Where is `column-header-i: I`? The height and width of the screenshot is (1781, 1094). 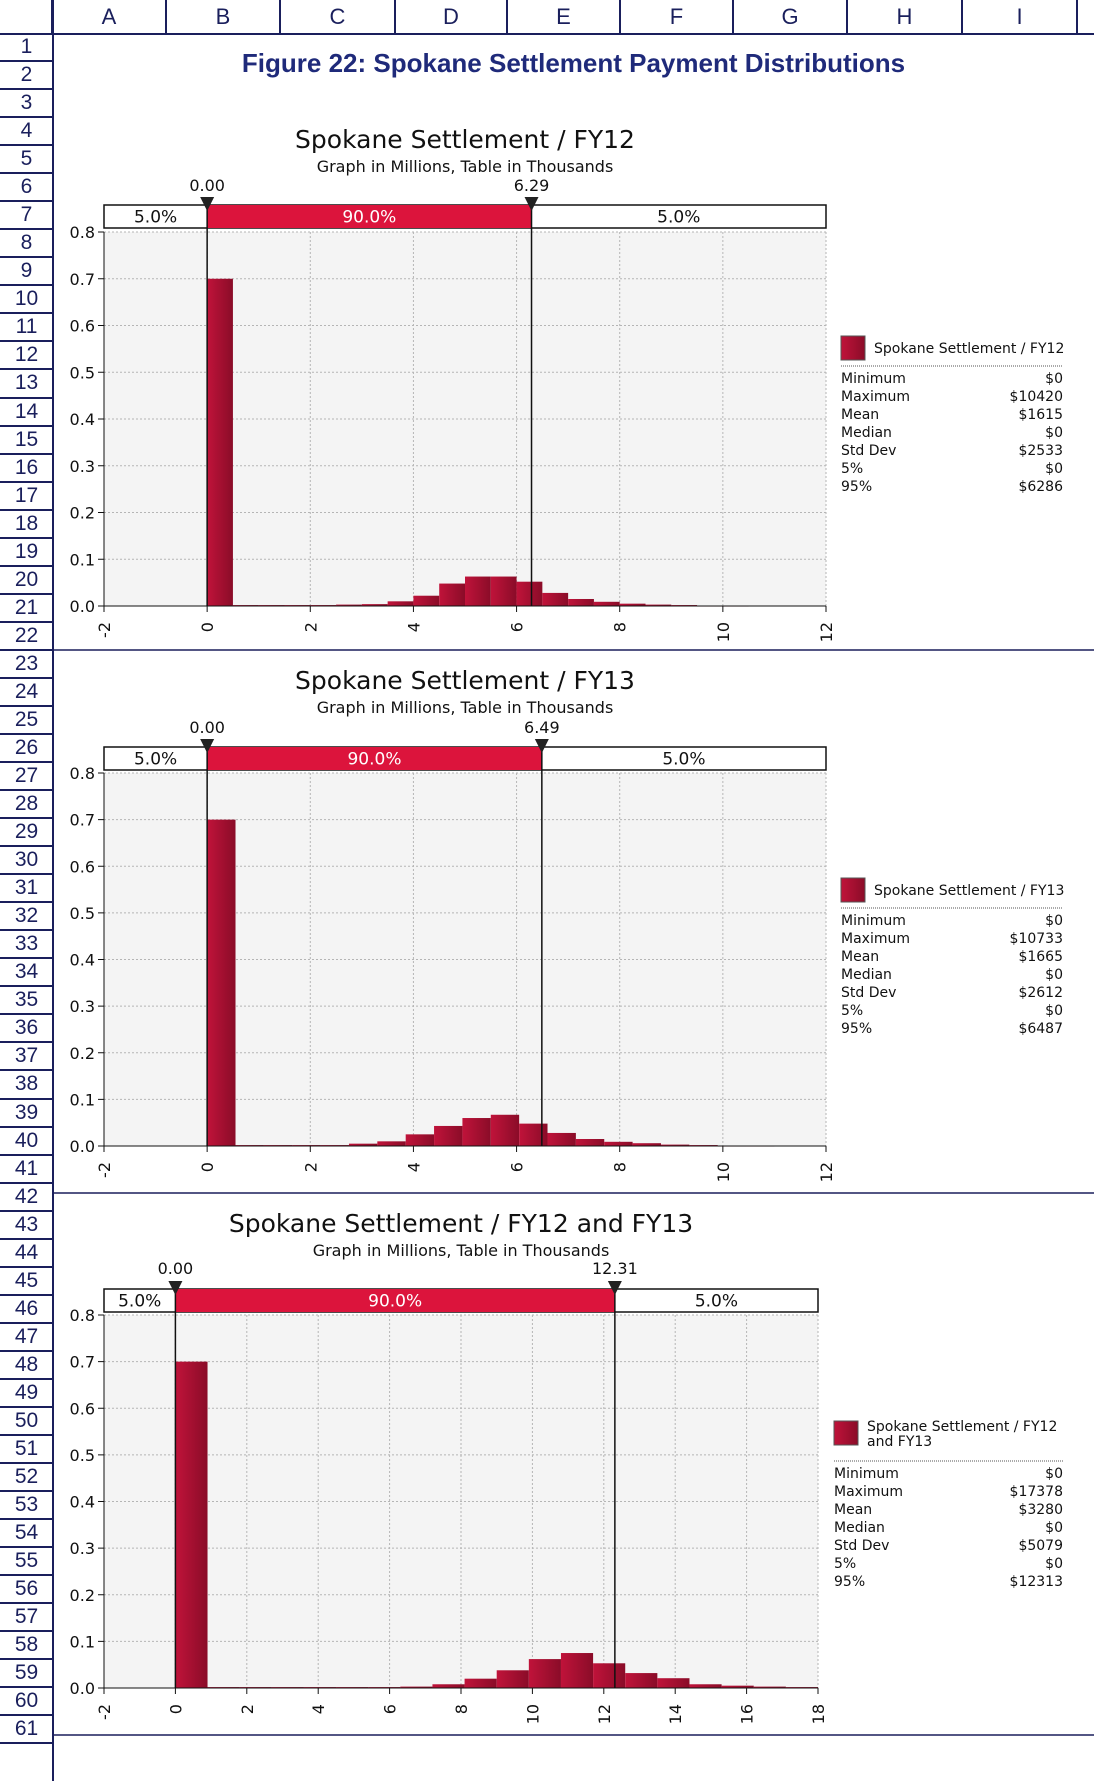
column-header-i: I is located at coordinates (1020, 17).